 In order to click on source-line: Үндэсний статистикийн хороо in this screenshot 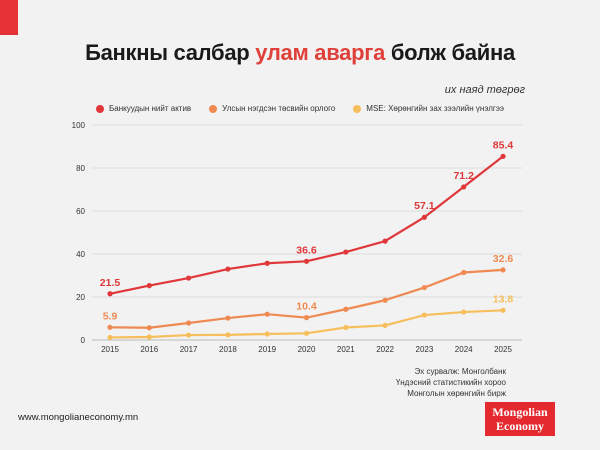, I will do `click(450, 382)`.